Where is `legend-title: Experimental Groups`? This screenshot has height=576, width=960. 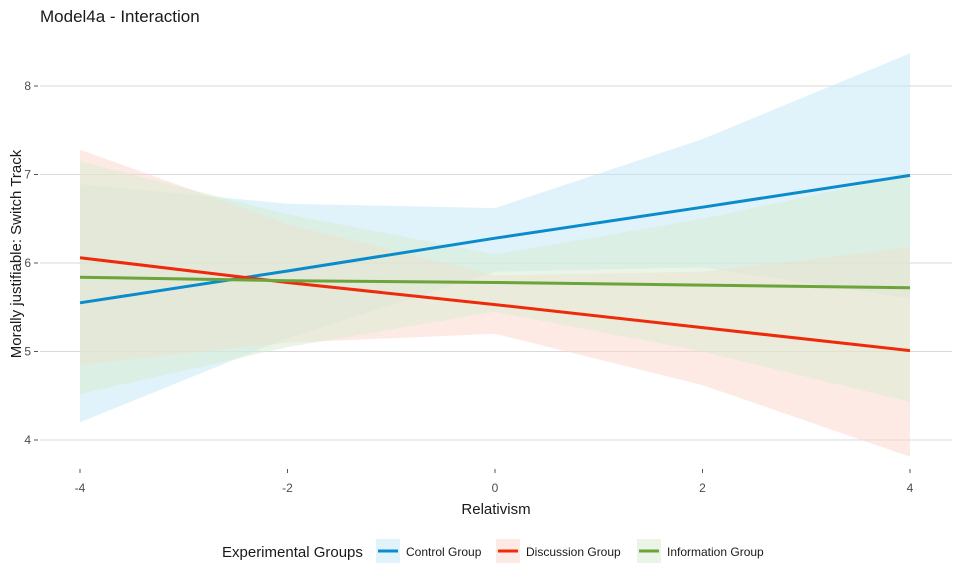 legend-title: Experimental Groups is located at coordinates (292, 552).